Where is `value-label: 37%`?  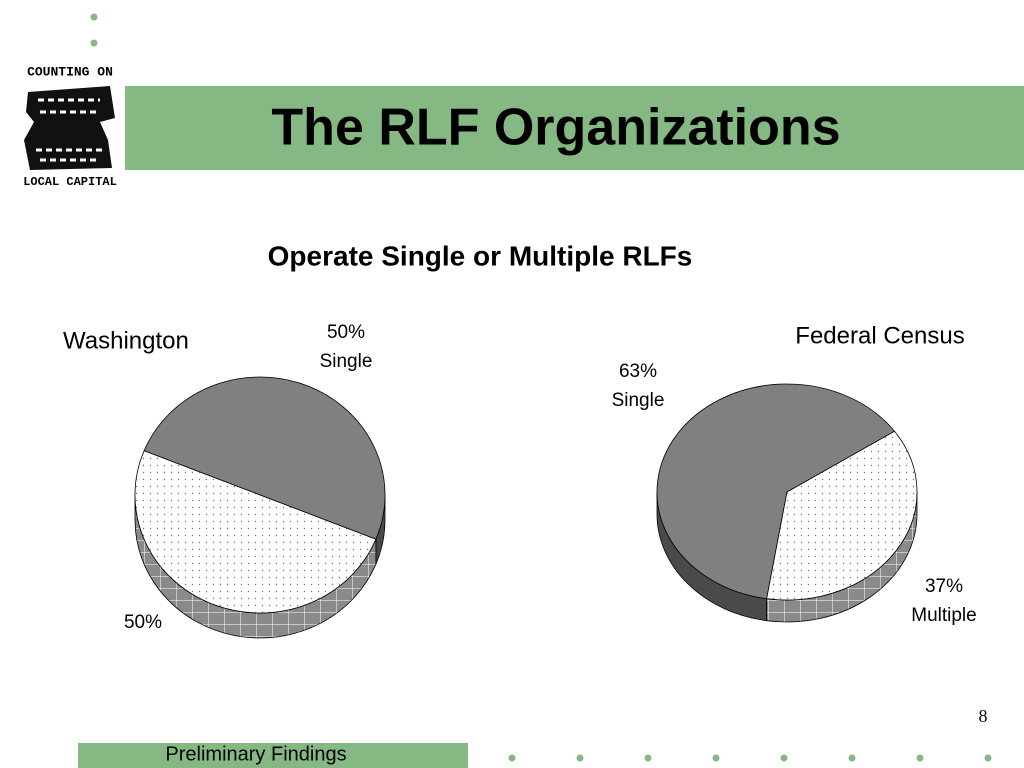
value-label: 37% is located at coordinates (944, 586).